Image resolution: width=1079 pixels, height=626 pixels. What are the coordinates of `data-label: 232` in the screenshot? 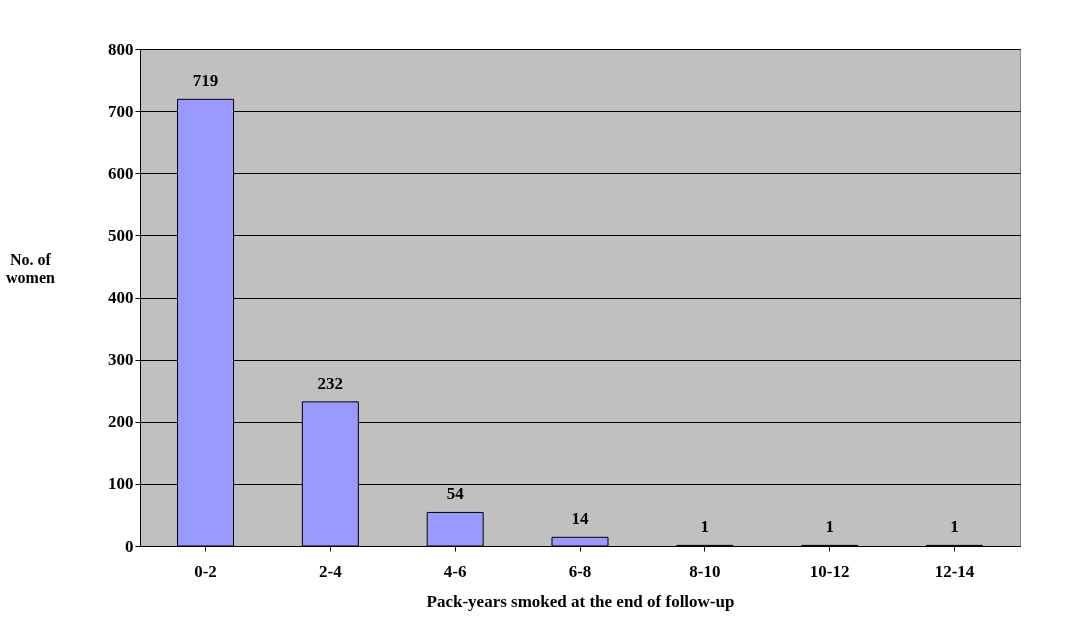 It's located at (330, 383).